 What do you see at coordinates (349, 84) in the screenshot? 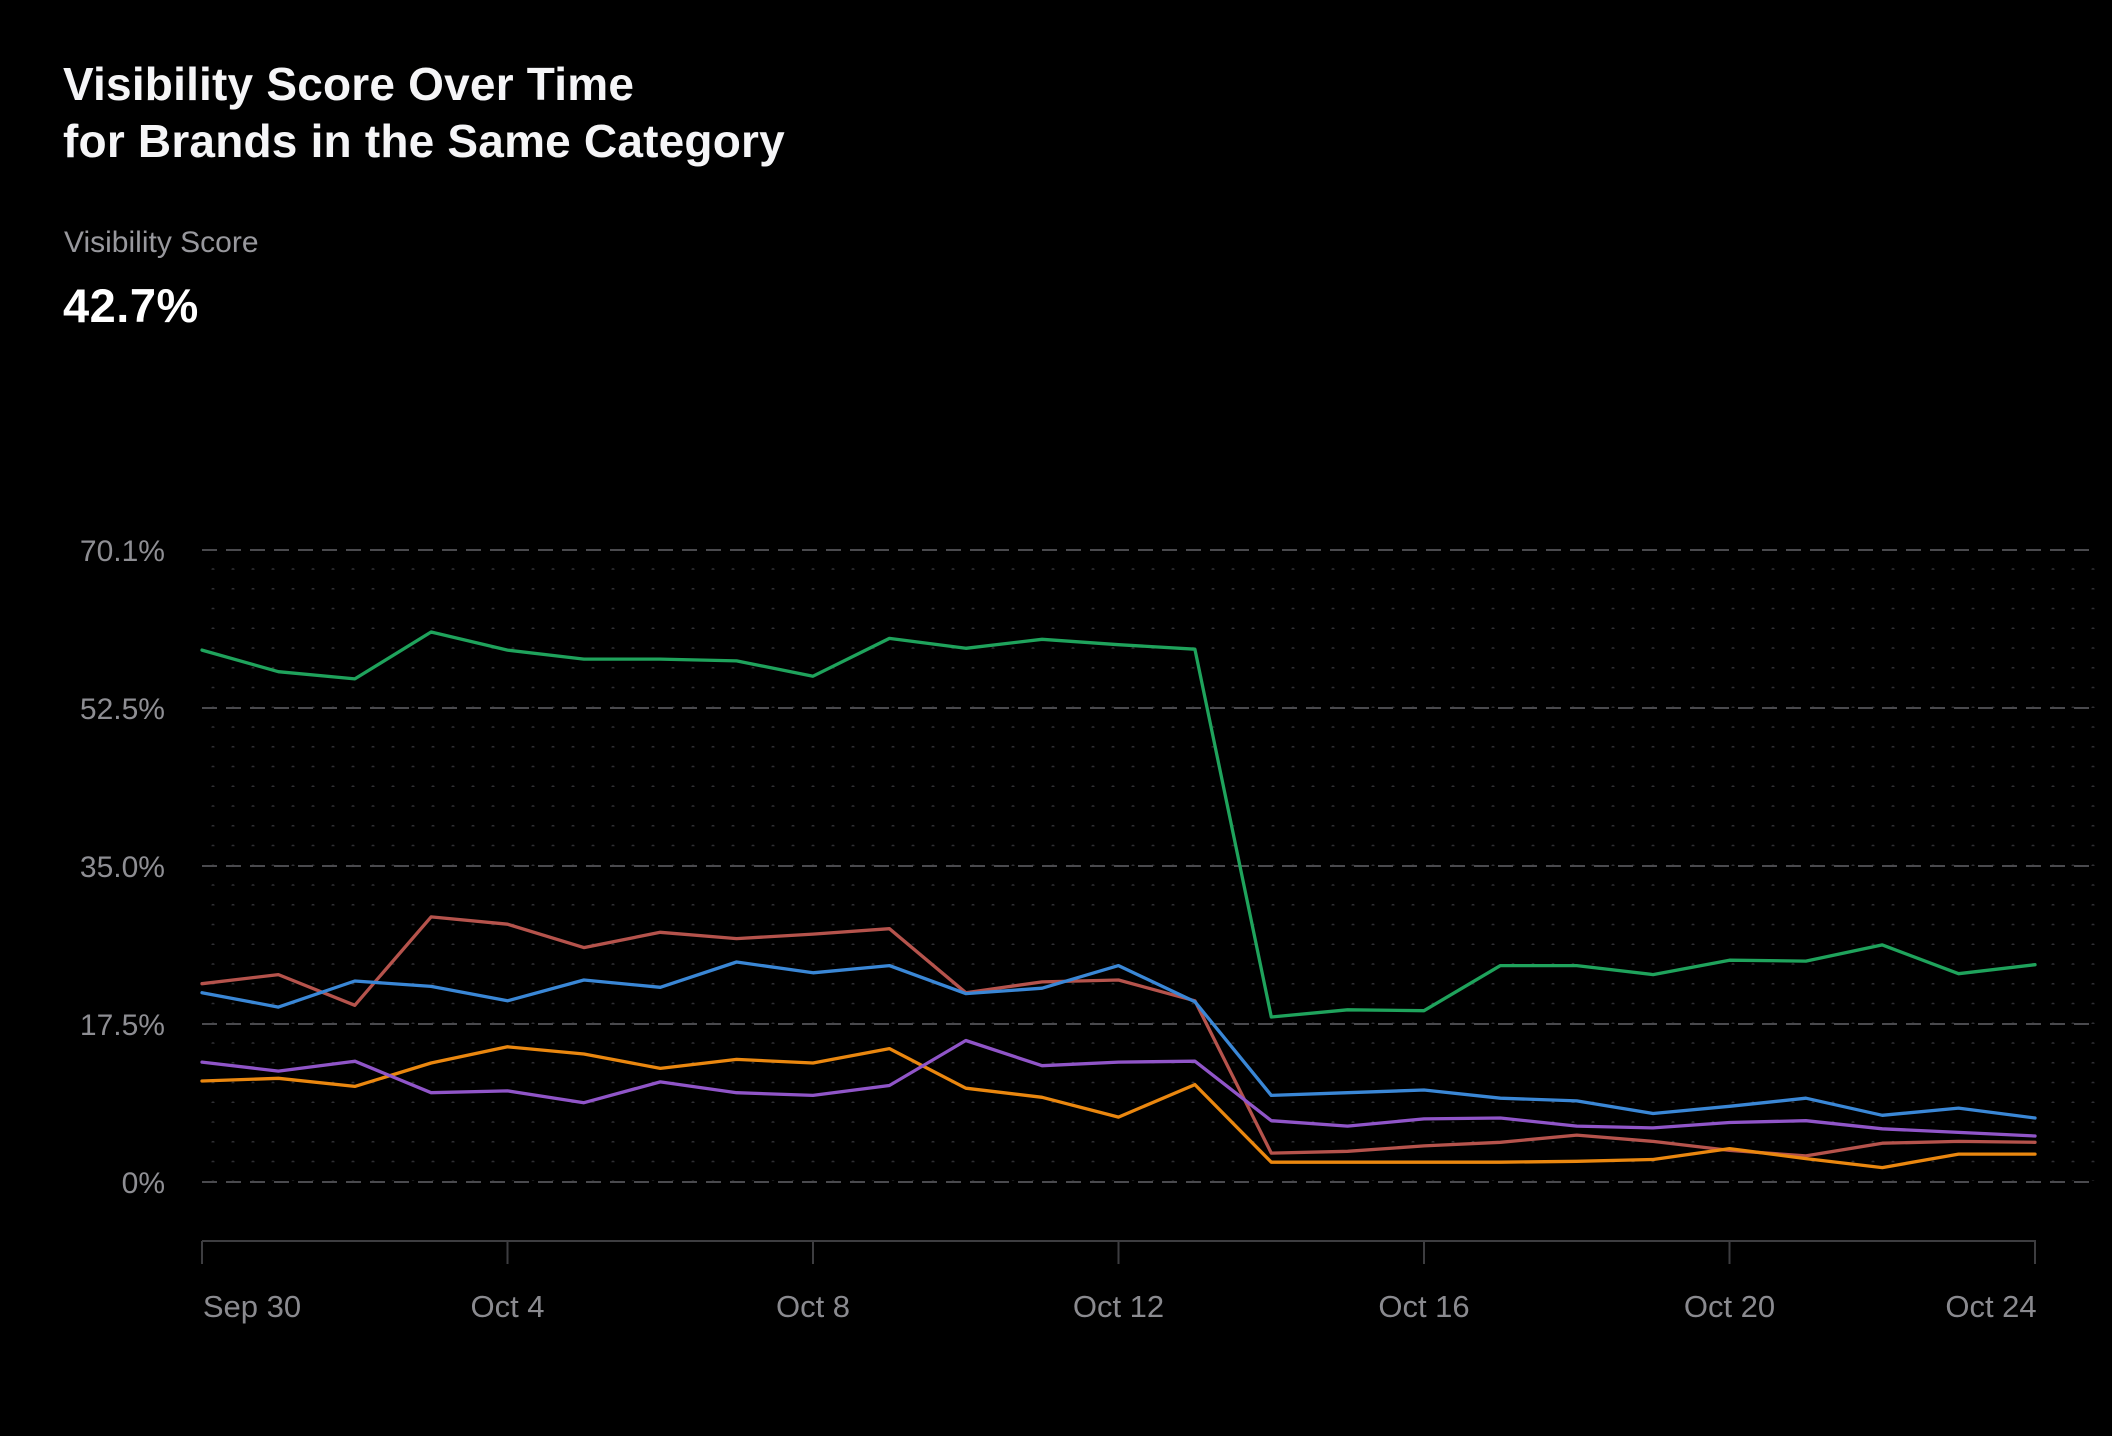
I see `page-title-line-1: Visibility Score Over Time` at bounding box center [349, 84].